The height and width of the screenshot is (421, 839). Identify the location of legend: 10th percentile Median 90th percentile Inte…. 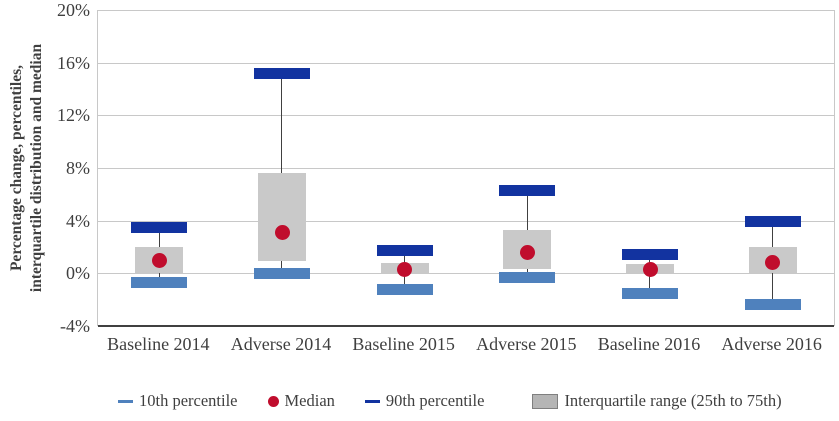
(450, 401).